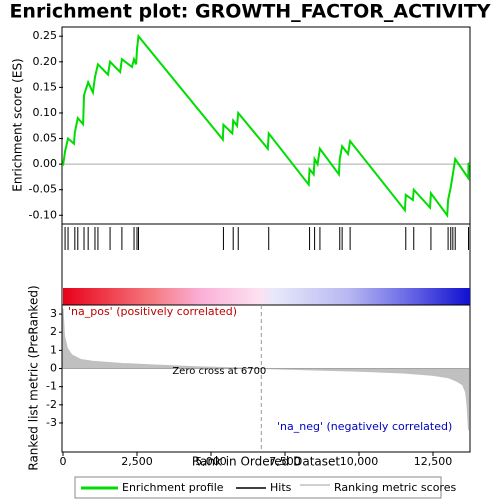  Describe the element at coordinates (53, 331) in the screenshot. I see `y2-tick-label: 2` at that location.